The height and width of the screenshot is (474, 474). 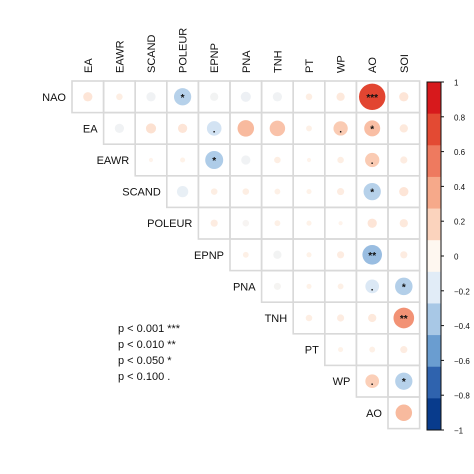 I want to click on row-label: EA, so click(x=90, y=129).